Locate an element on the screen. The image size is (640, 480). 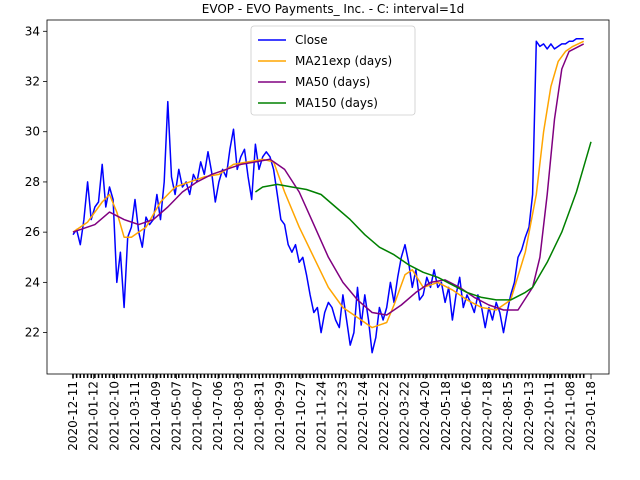
x-tick-label: 2022-01-24 is located at coordinates (363, 416).